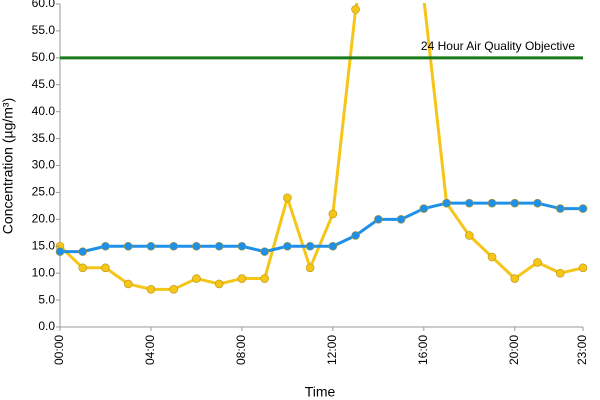 The image size is (600, 400). I want to click on y-tick-label: 45.0, so click(44, 84).